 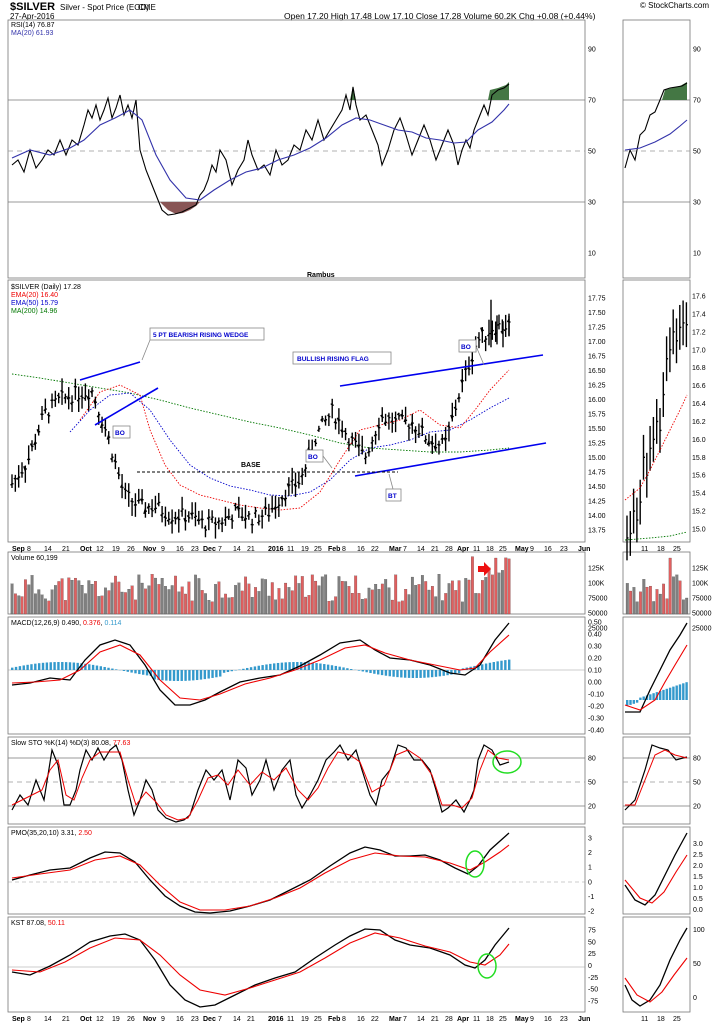 I want to click on x-tick-label: Apr, so click(x=463, y=549).